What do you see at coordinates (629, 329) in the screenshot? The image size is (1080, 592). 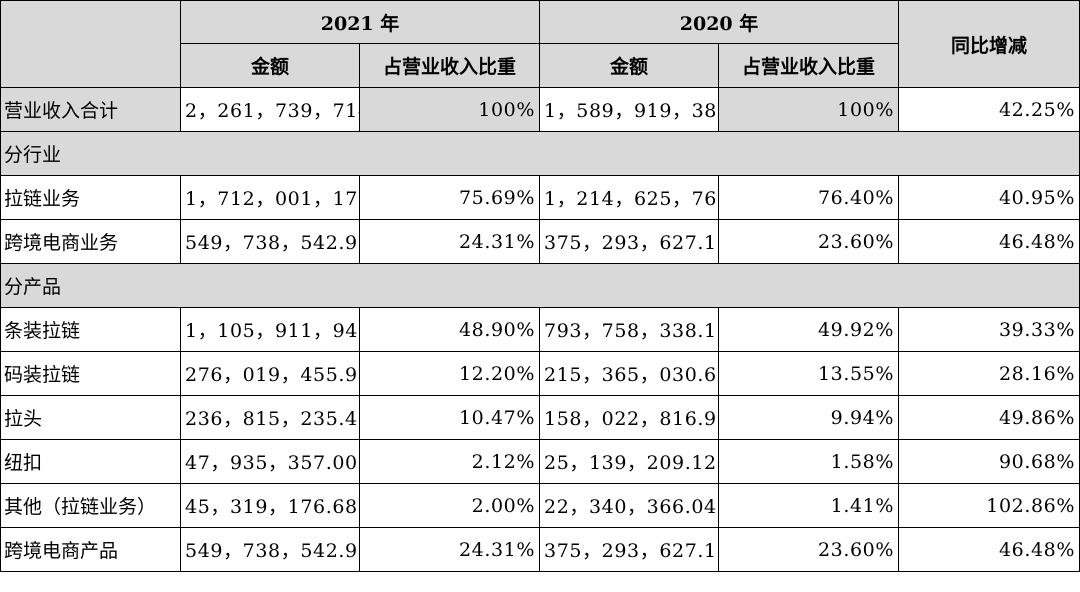 I see `amount-2020-cell: 793，758，338.16` at bounding box center [629, 329].